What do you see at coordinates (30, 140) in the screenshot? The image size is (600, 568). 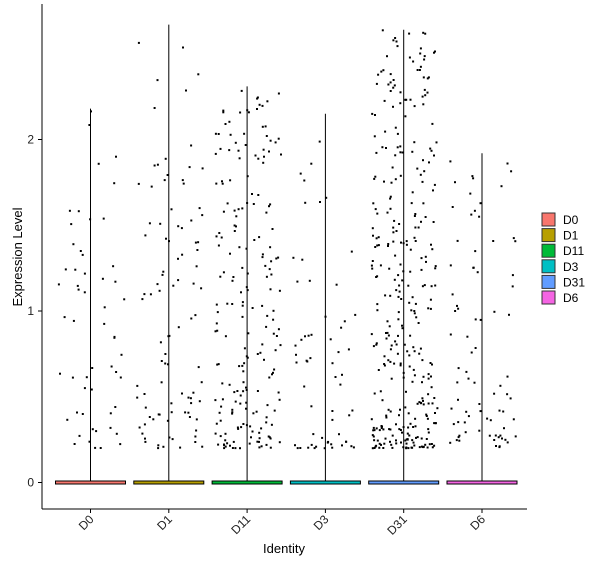 I see `y-tick-label: 2` at bounding box center [30, 140].